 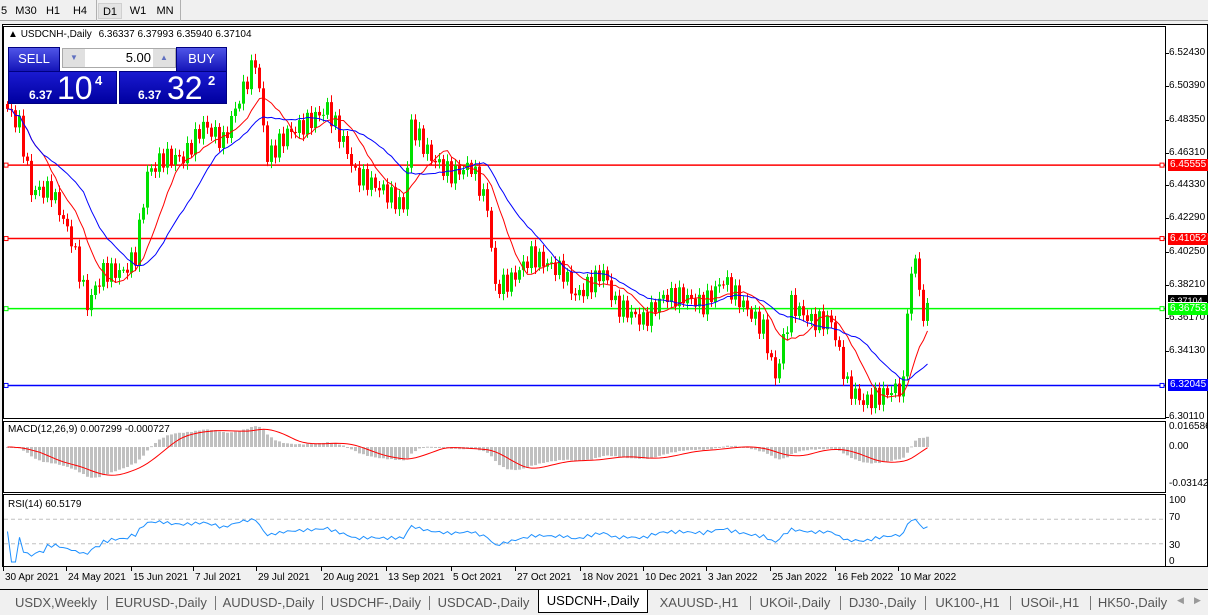 What do you see at coordinates (795, 602) in the screenshot?
I see `chart-tab: UKOil-,Daily` at bounding box center [795, 602].